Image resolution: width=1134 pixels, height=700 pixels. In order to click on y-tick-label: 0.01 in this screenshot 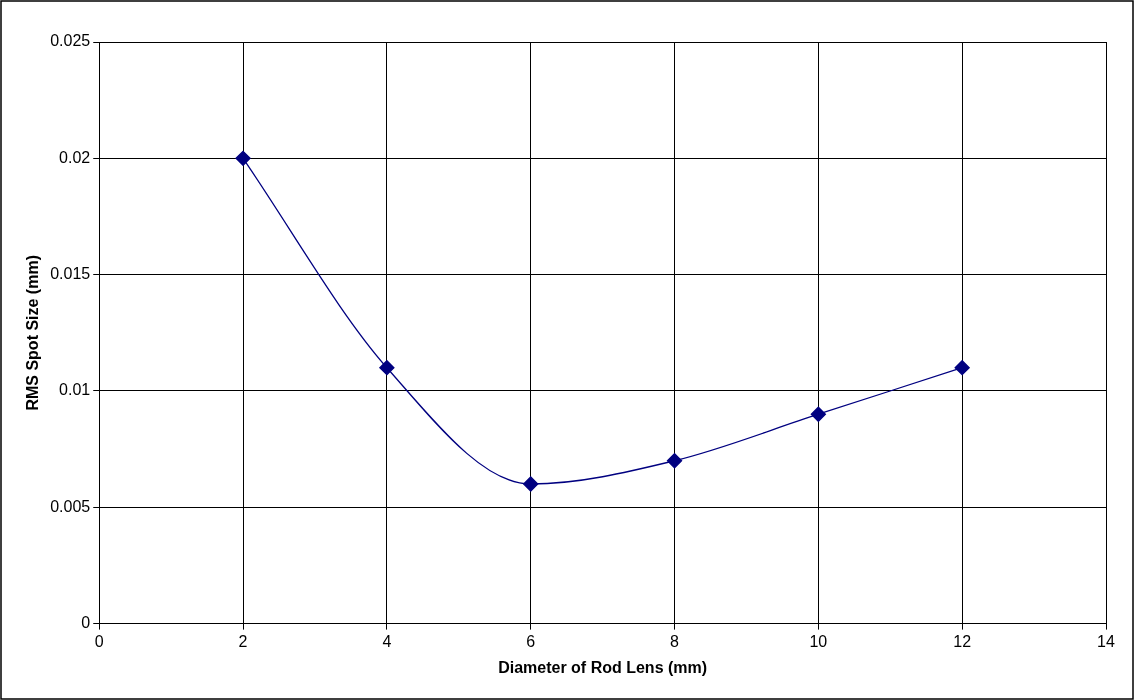, I will do `click(75, 390)`.